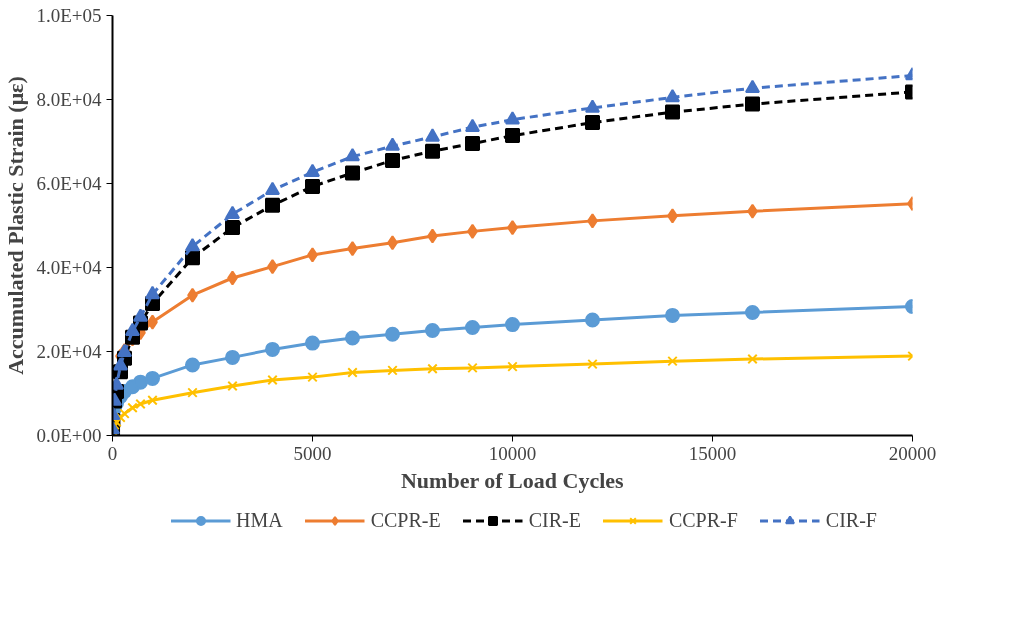  What do you see at coordinates (703, 520) in the screenshot?
I see `legend-label: CCPR-F` at bounding box center [703, 520].